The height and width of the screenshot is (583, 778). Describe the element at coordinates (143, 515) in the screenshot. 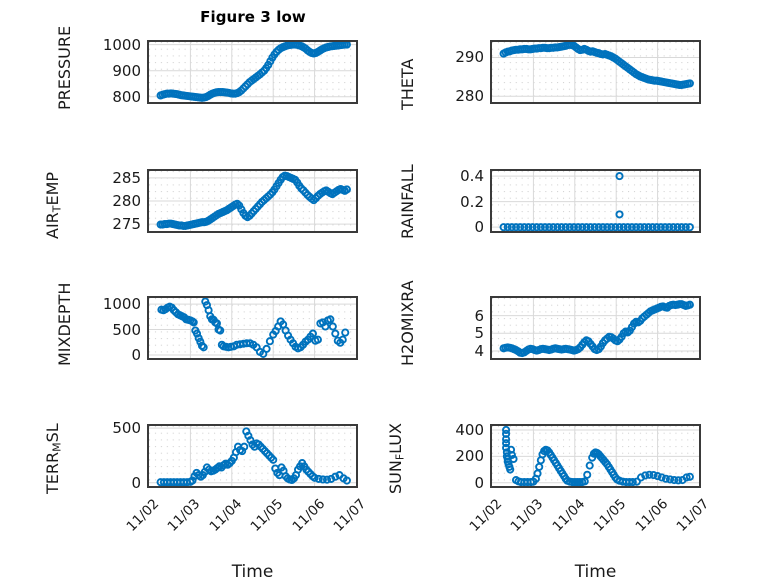

I see `xtick-col0-11-02: 11/02` at that location.